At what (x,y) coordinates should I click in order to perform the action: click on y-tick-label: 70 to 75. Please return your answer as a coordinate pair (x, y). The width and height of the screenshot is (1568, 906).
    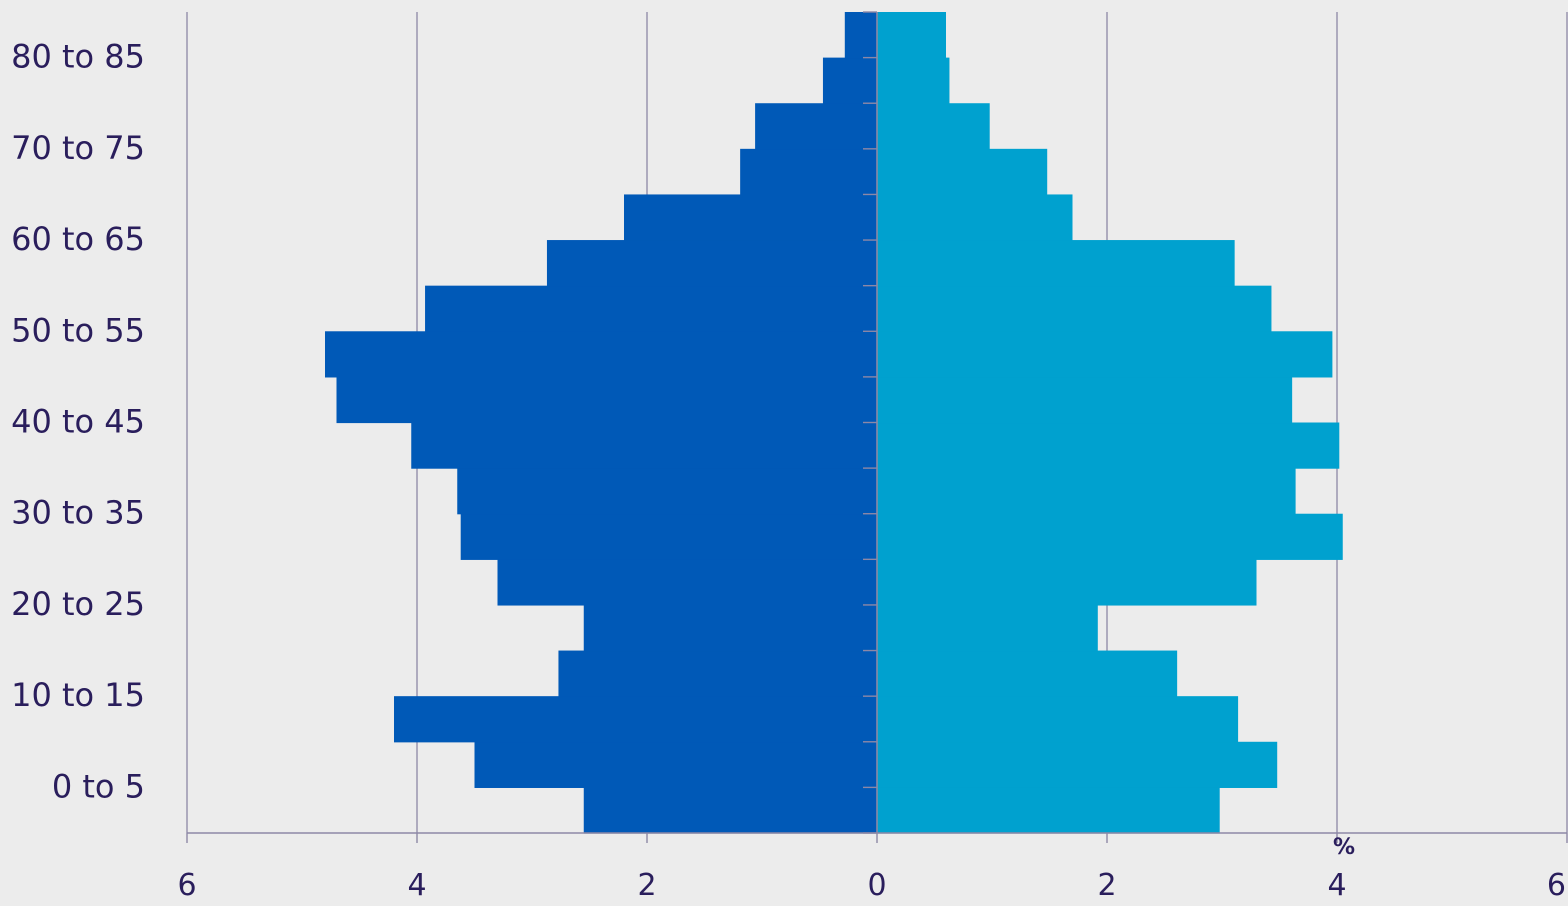
    Looking at the image, I should click on (78, 148).